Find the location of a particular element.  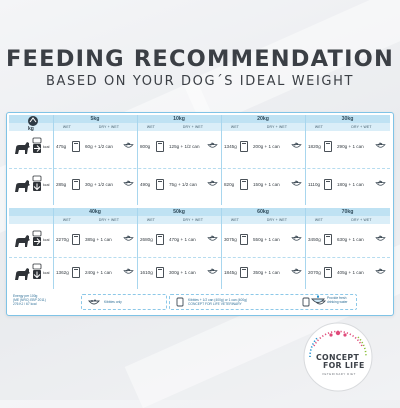

feeding-cell: 1610g 300g + 1 can is located at coordinates (179, 274).